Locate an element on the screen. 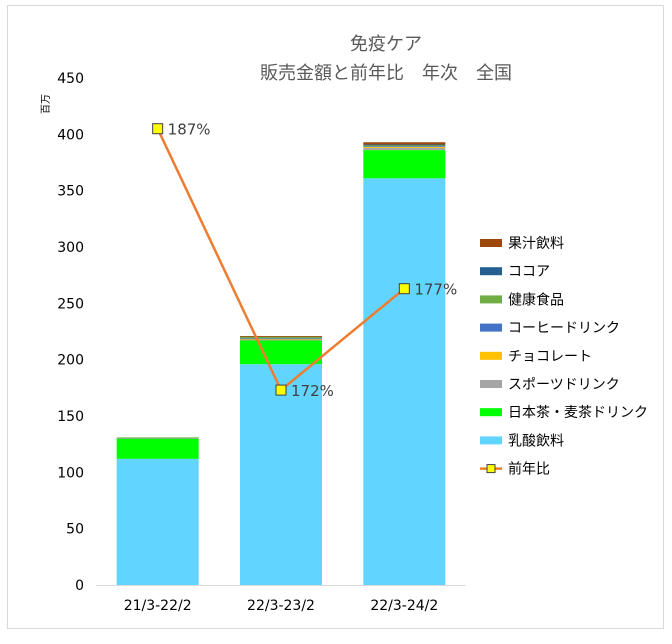  y-tick-label: 300 is located at coordinates (70, 248).